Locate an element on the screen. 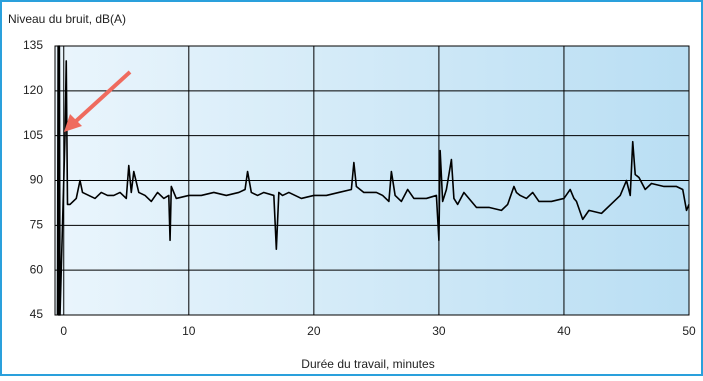 Image resolution: width=703 pixels, height=381 pixels. y-axis-label: Niveau du bruit, dB(A) is located at coordinates (67, 19).